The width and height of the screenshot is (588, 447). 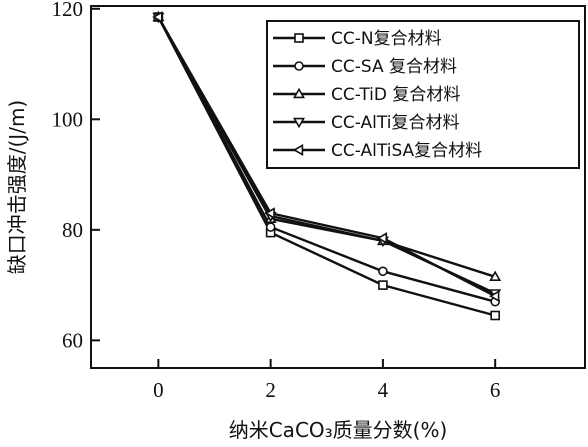 I want to click on legend-label-4: CC-AlTi复合材料, so click(x=395, y=123).